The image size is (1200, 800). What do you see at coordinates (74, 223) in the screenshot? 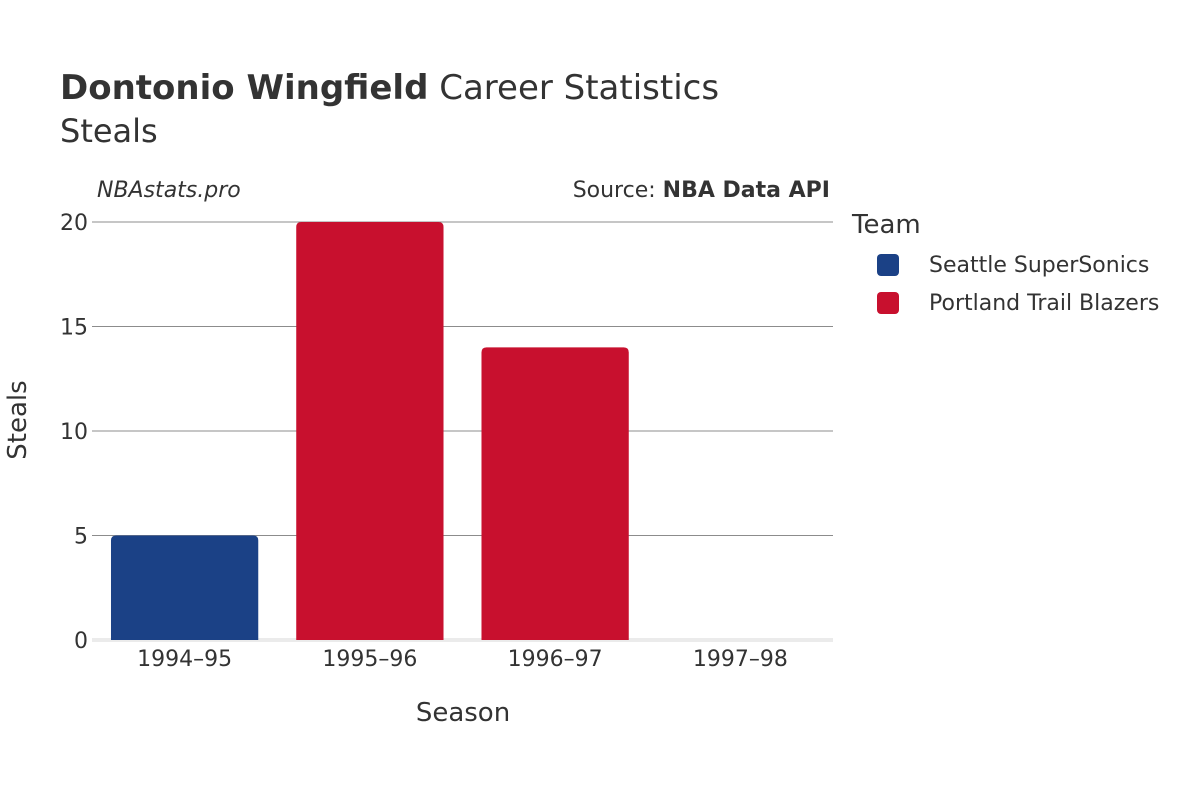
I see `y-tick-label-20: 20` at bounding box center [74, 223].